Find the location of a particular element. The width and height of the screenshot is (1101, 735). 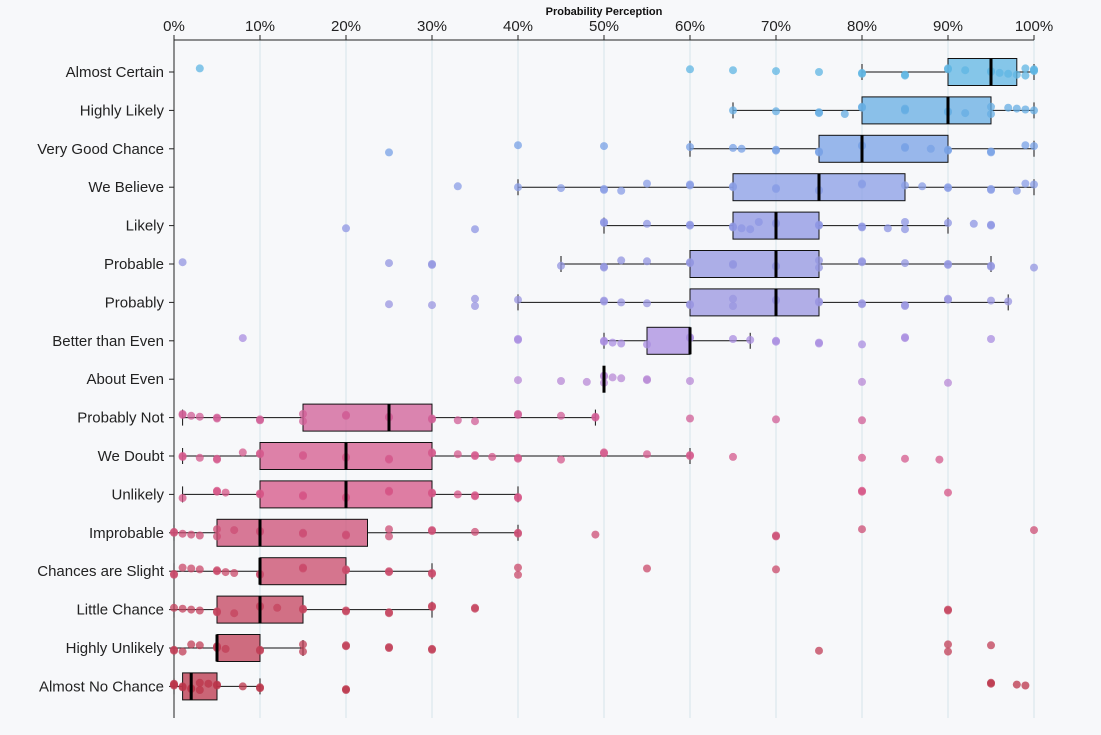

x-tick-label: 10% is located at coordinates (260, 26).